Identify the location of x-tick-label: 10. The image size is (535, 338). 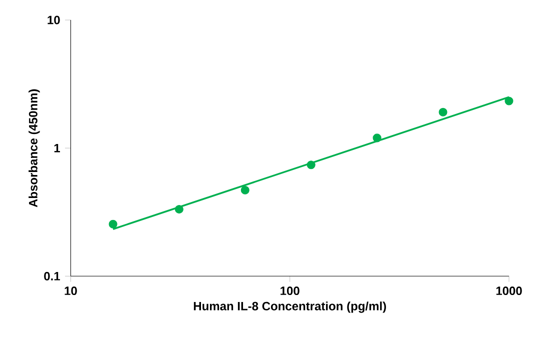
(70, 290).